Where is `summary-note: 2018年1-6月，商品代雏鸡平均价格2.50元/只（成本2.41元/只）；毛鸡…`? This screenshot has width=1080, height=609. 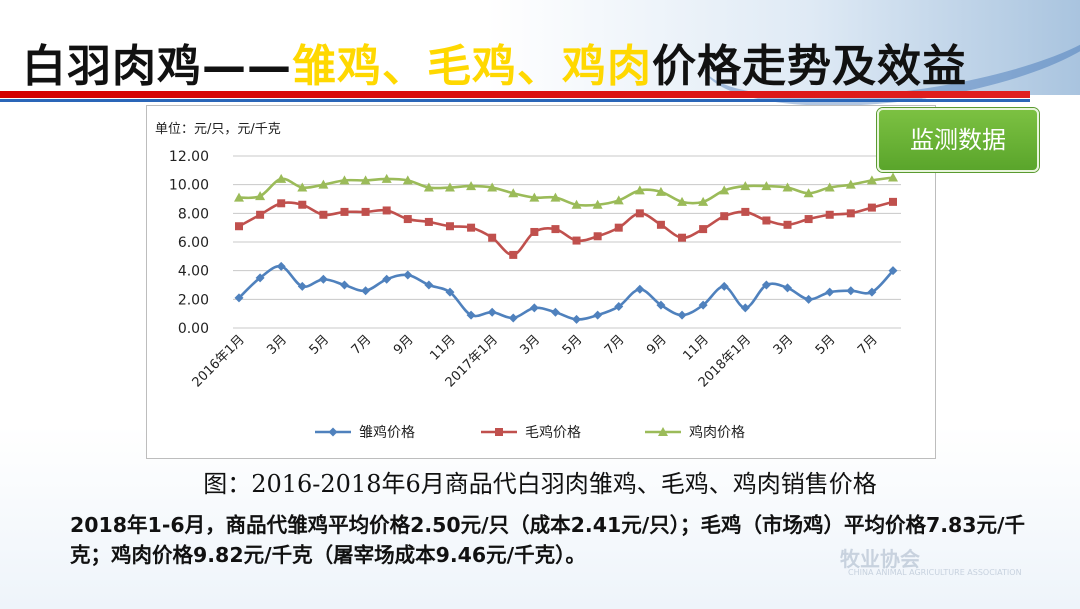 summary-note: 2018年1-6月，商品代雏鸡平均价格2.50元/只（成本2.41元/只）；毛鸡… is located at coordinates (548, 540).